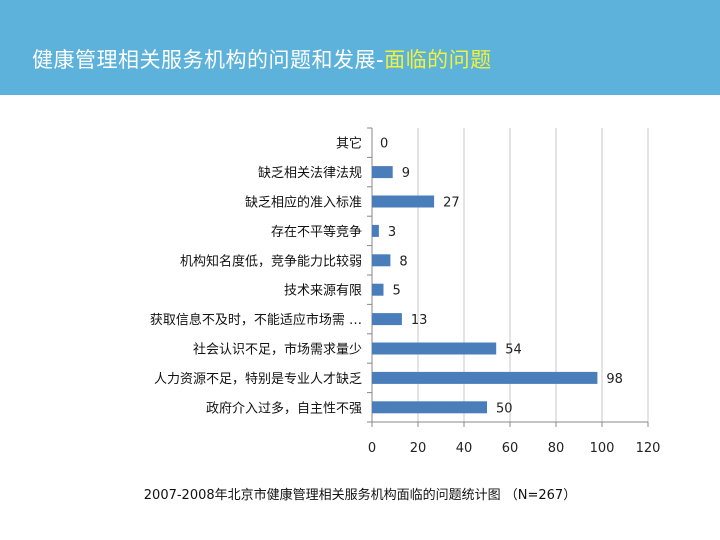 This screenshot has width=720, height=540. What do you see at coordinates (513, 350) in the screenshot?
I see `data-label: 54` at bounding box center [513, 350].